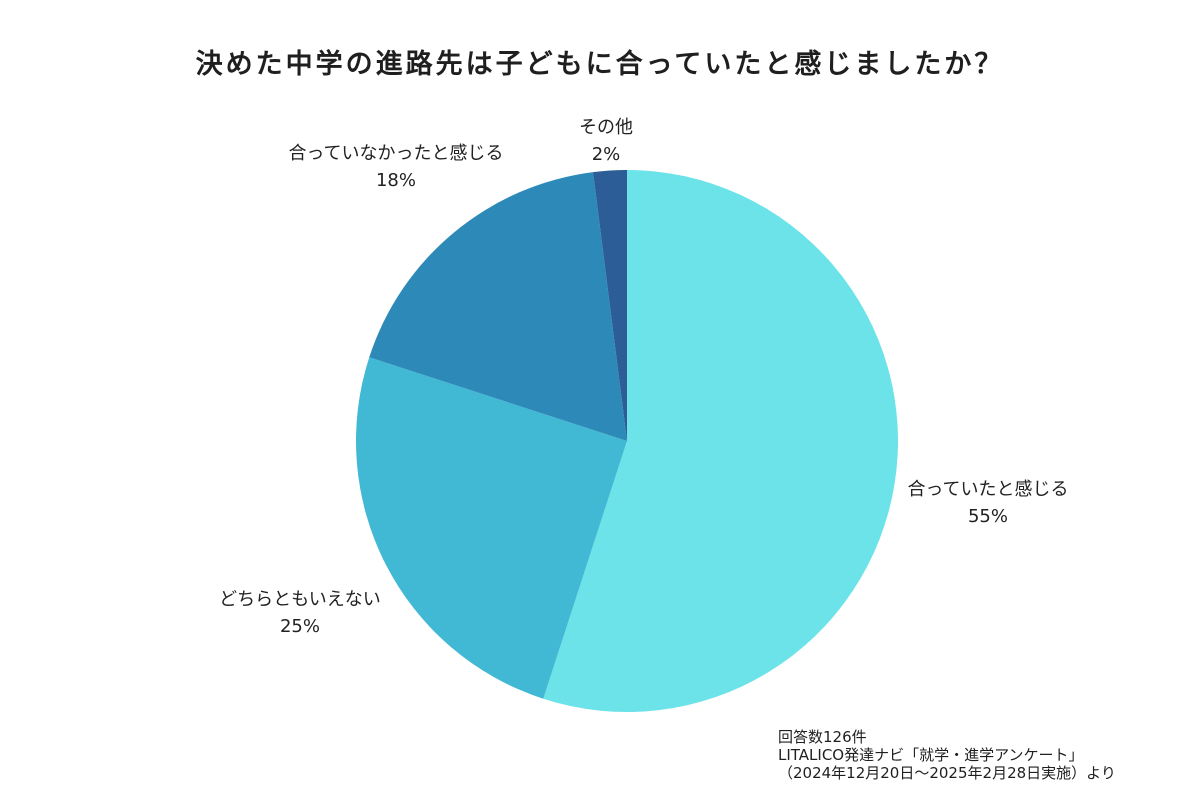 The image size is (1200, 800). What do you see at coordinates (606, 141) in the screenshot?
I see `slice-label-other: その他 2%` at bounding box center [606, 141].